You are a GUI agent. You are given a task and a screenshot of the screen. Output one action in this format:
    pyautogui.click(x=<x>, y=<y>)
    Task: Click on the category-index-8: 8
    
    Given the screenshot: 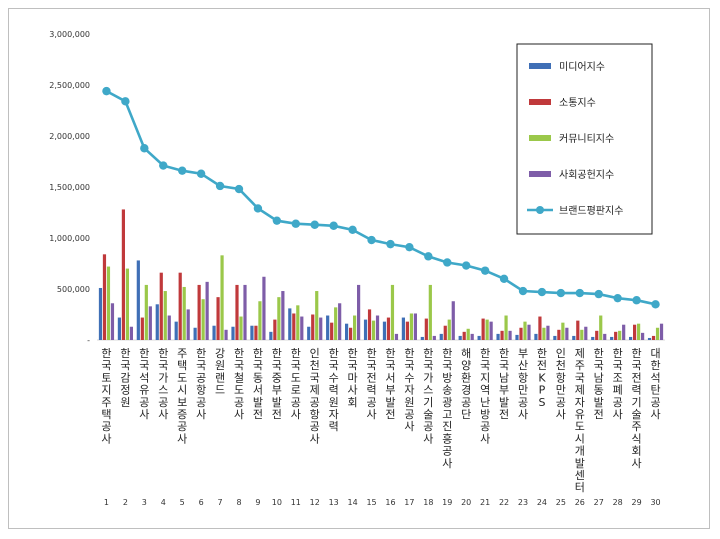 What is the action you would take?
    pyautogui.click(x=238, y=502)
    